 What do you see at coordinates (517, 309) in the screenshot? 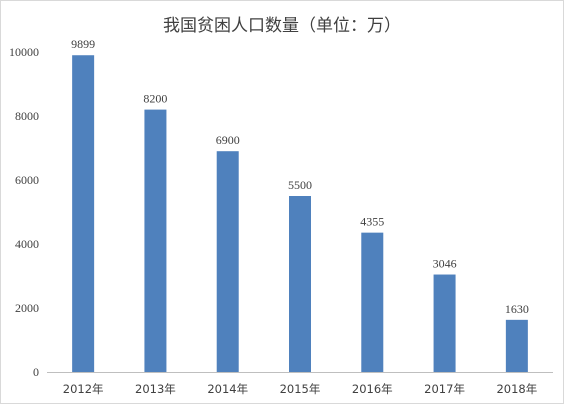
I see `data-label: 1630` at bounding box center [517, 309].